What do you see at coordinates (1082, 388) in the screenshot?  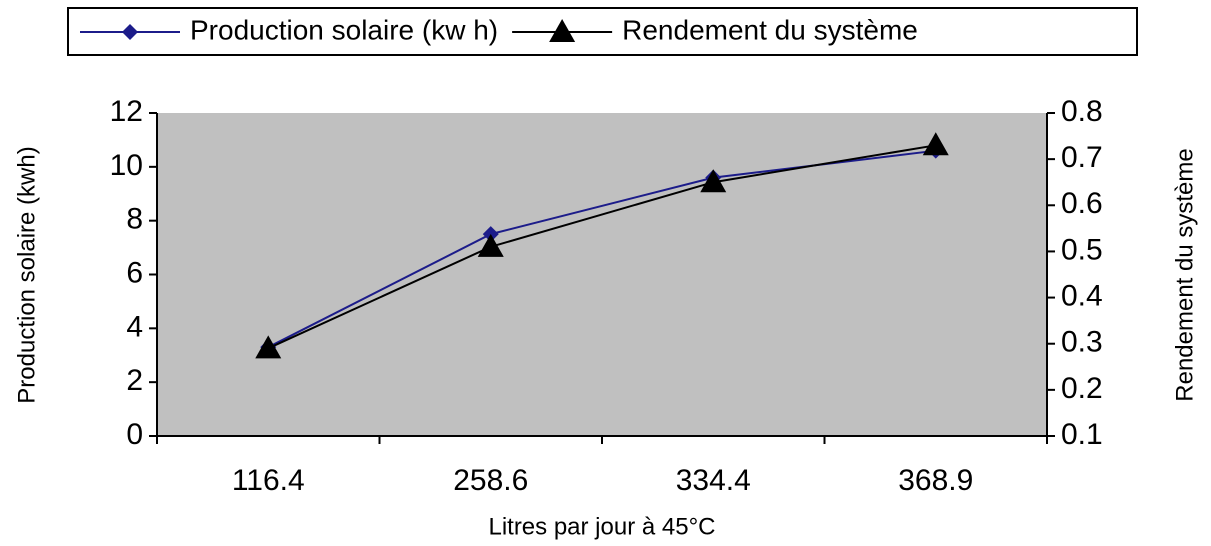 I see `y2-tick-label: 0.2` at bounding box center [1082, 388].